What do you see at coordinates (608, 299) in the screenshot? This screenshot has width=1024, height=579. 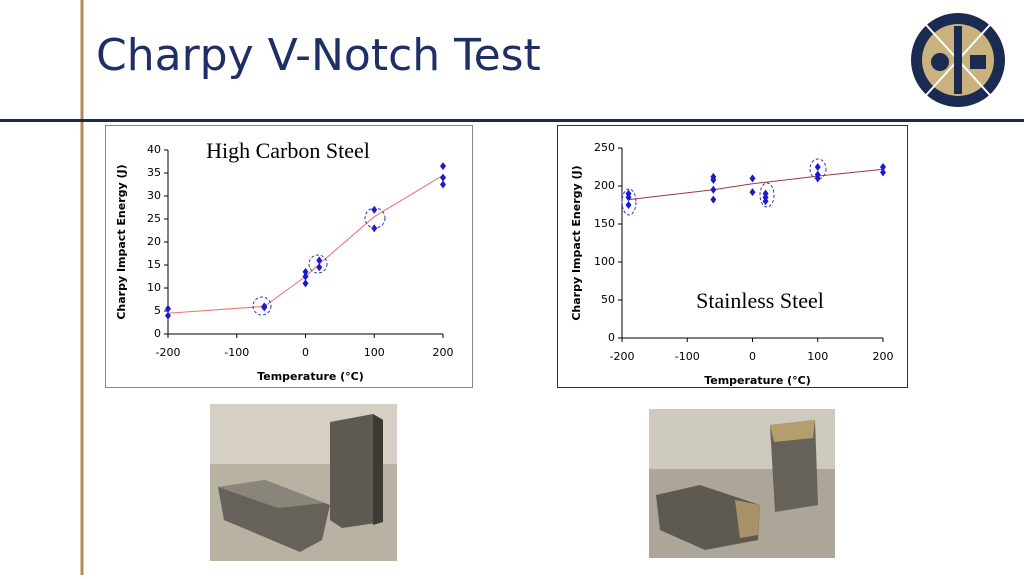 I see `y-tick-label: 50` at bounding box center [608, 299].